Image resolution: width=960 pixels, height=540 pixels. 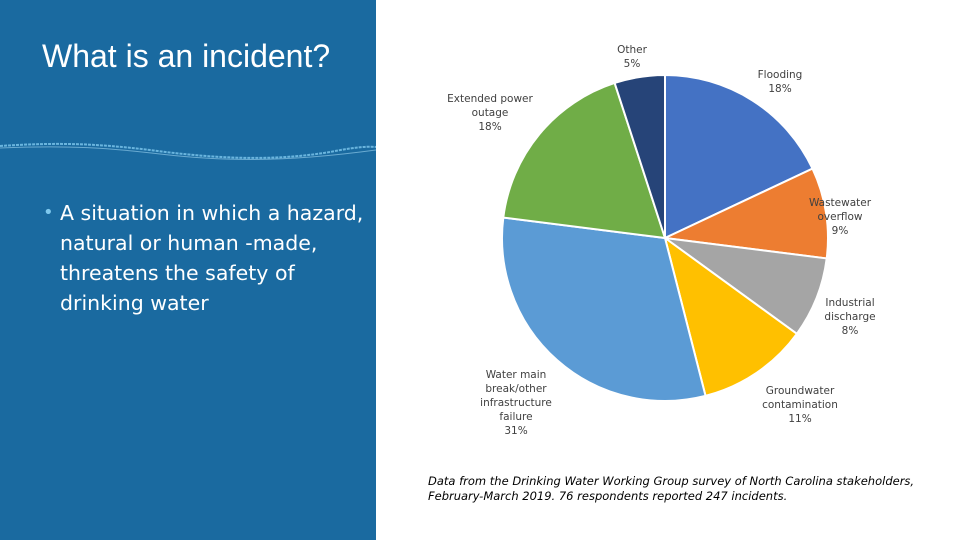 I want to click on slice-label: Extended power outage 18%, so click(x=490, y=113).